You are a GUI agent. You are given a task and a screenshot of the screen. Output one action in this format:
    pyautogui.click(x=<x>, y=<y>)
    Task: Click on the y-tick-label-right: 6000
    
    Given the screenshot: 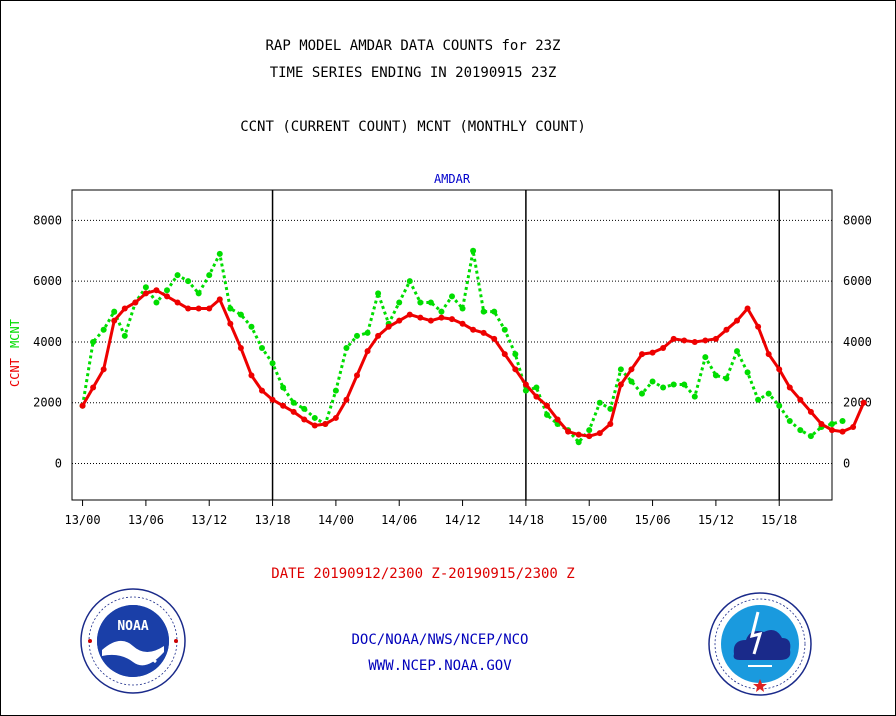 What is the action you would take?
    pyautogui.click(x=857, y=281)
    